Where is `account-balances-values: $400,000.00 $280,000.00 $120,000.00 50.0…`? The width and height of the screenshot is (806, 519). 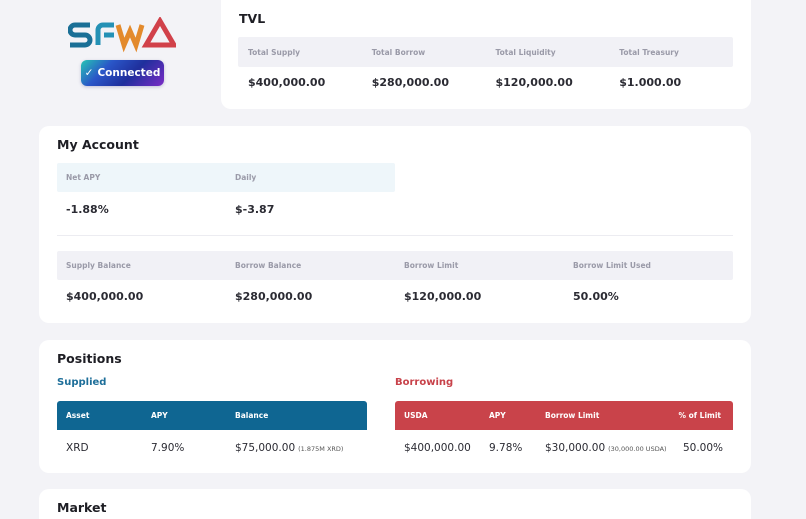
account-balances-values: $400,000.00 $280,000.00 $120,000.00 50.0… is located at coordinates (395, 296).